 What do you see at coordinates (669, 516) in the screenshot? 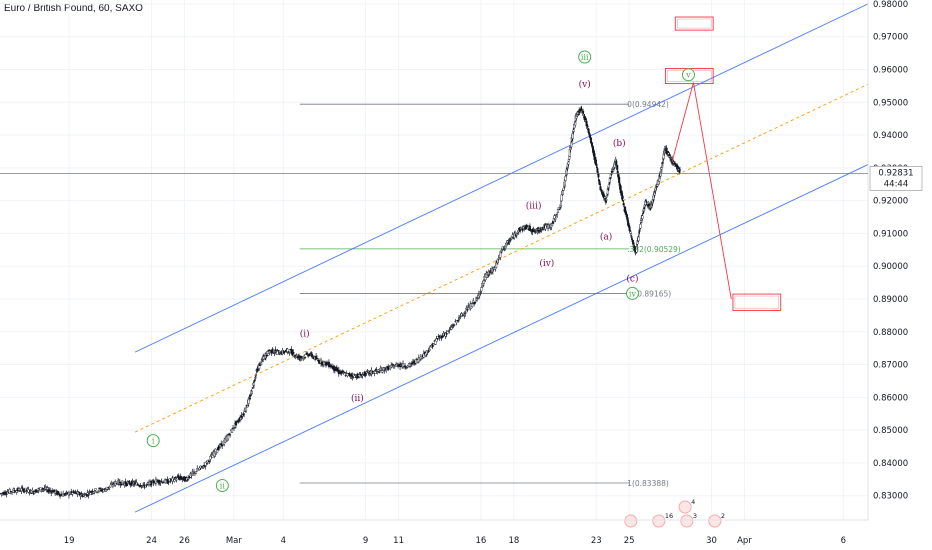
I see `event-count: 16` at bounding box center [669, 516].